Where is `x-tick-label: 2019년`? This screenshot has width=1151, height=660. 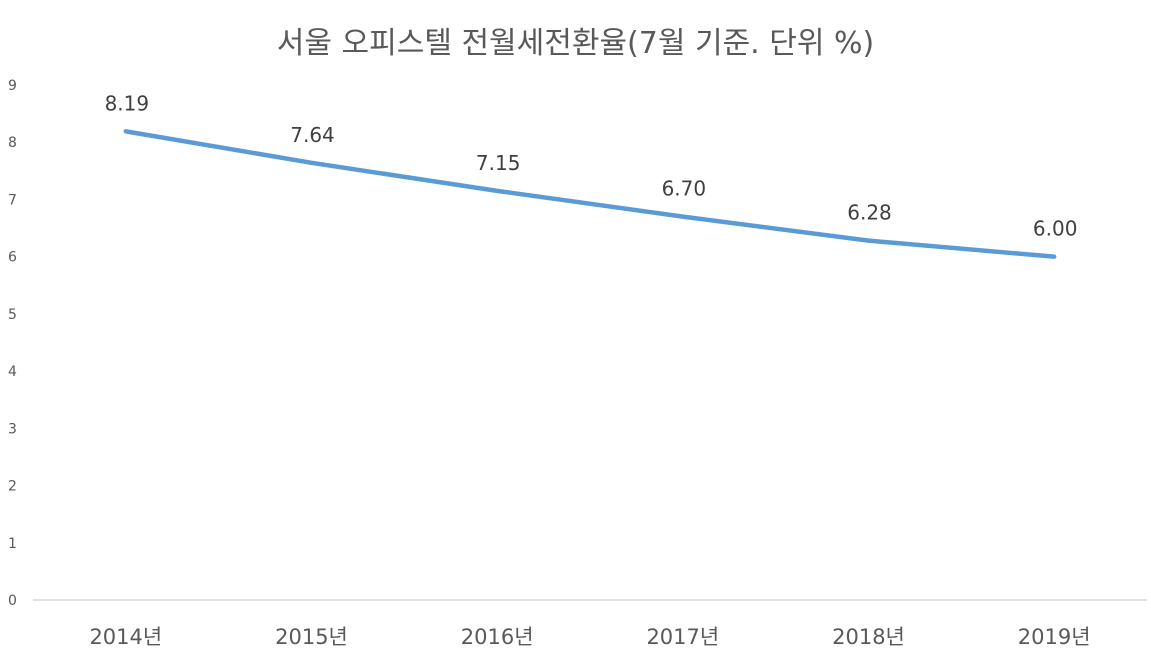
x-tick-label: 2019년 is located at coordinates (1054, 637).